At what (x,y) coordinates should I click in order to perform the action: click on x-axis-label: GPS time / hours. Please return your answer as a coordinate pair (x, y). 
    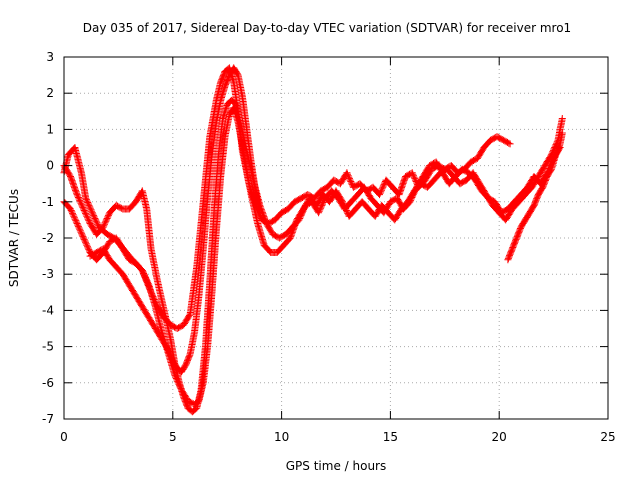
    Looking at the image, I should click on (336, 466).